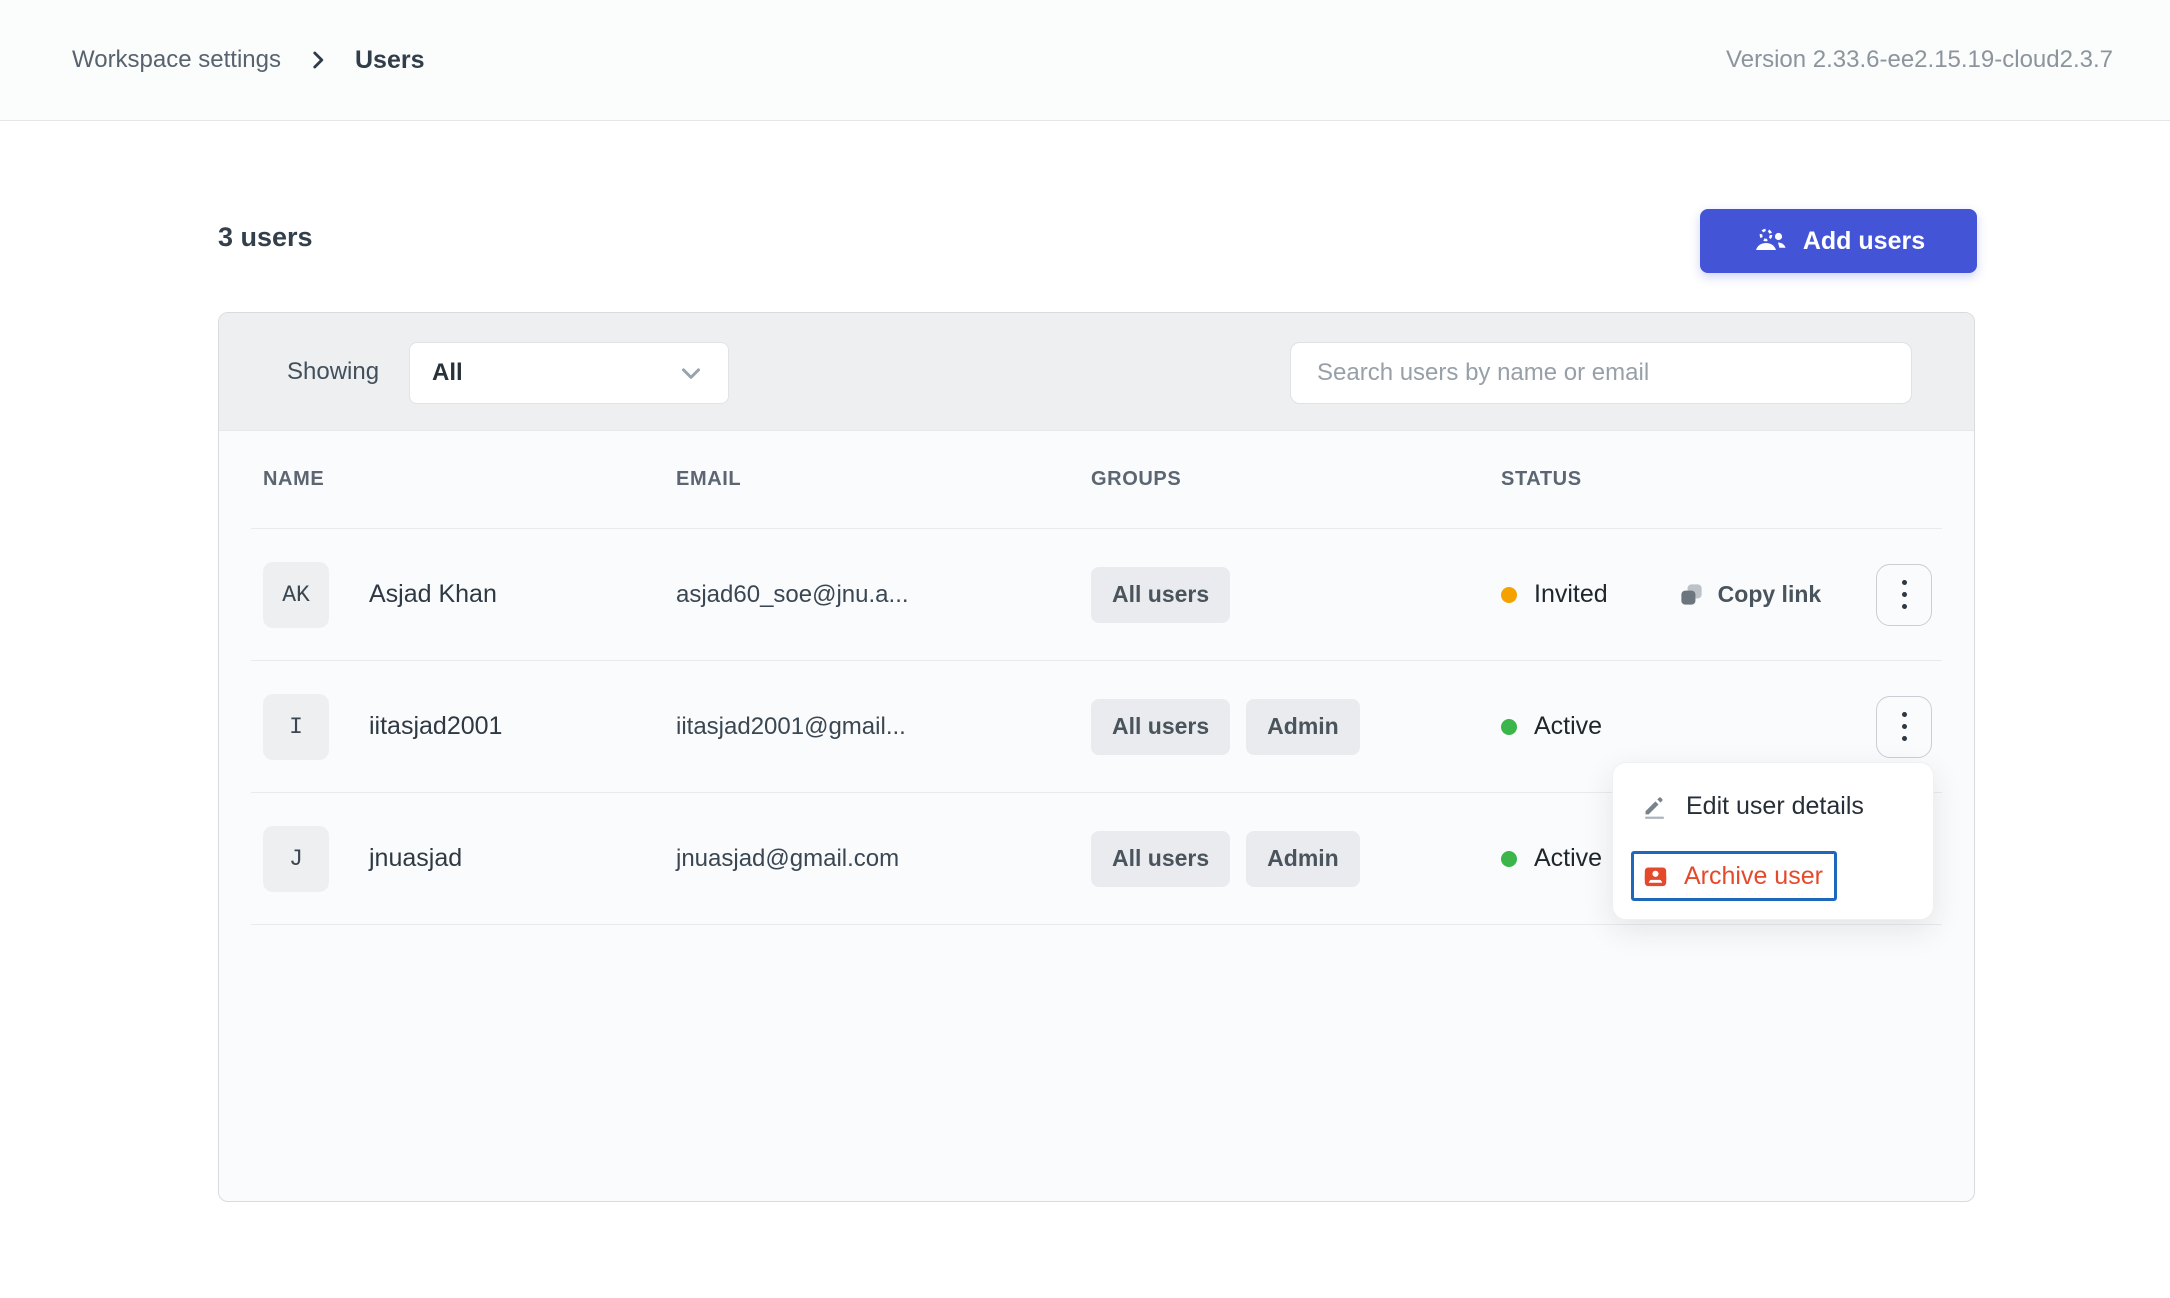  What do you see at coordinates (296, 594) in the screenshot?
I see `avatar: AK` at bounding box center [296, 594].